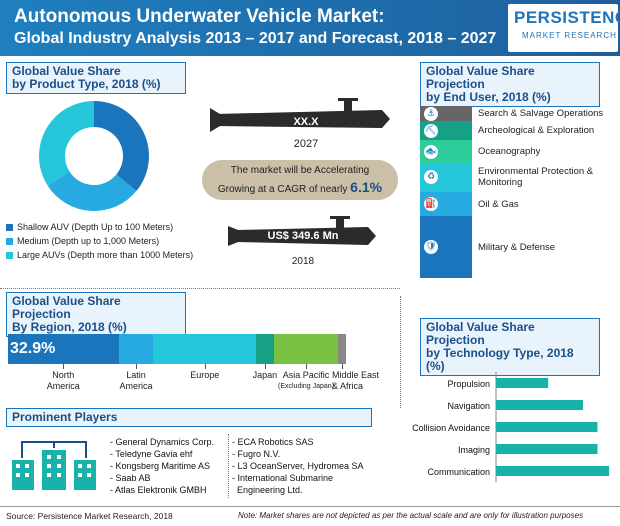 The image size is (620, 526). What do you see at coordinates (446, 151) in the screenshot?
I see `end-user-segment: 🐟` at bounding box center [446, 151].